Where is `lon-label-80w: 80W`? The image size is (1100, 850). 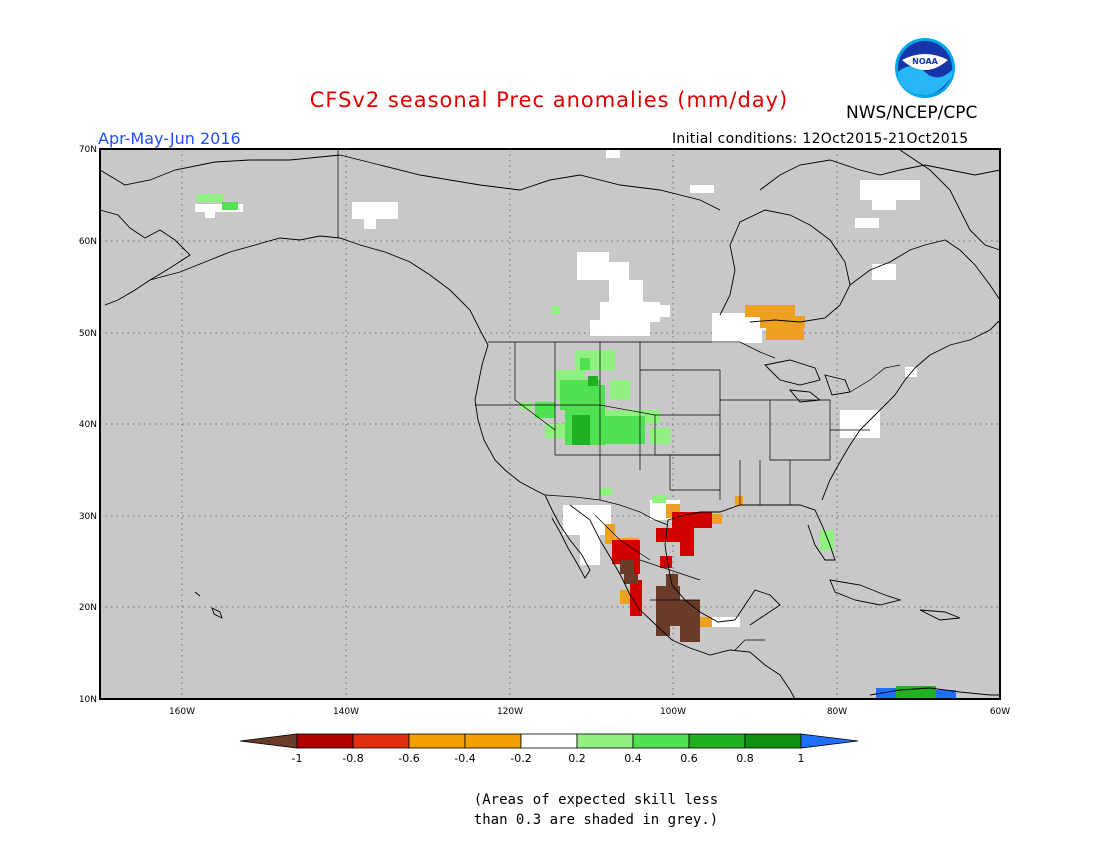
lon-label-80w: 80W is located at coordinates (837, 712).